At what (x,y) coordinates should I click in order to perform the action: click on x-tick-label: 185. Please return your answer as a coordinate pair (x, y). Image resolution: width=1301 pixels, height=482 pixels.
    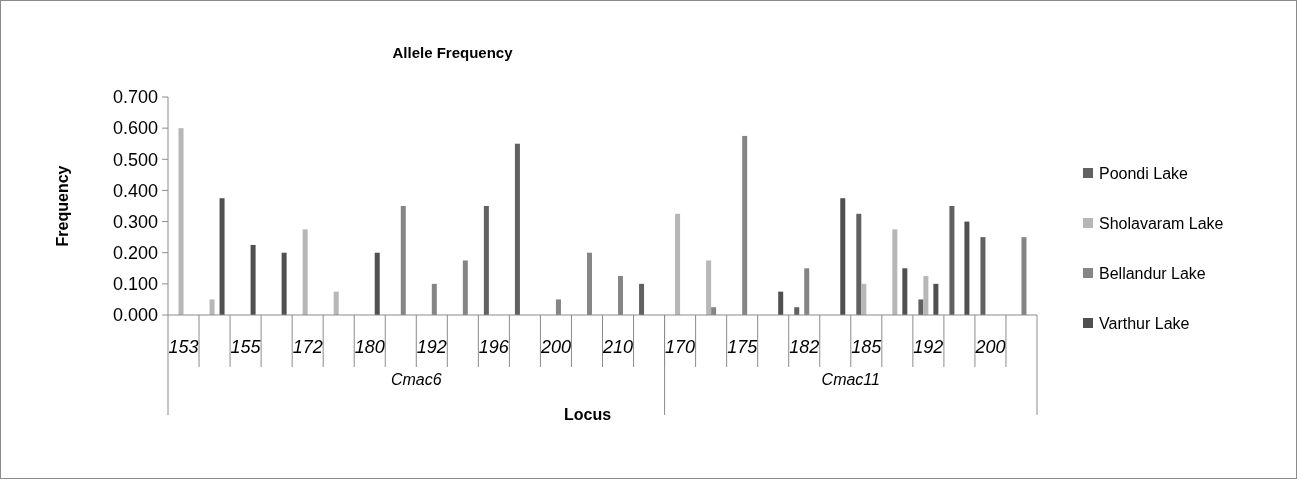
    Looking at the image, I should click on (867, 347).